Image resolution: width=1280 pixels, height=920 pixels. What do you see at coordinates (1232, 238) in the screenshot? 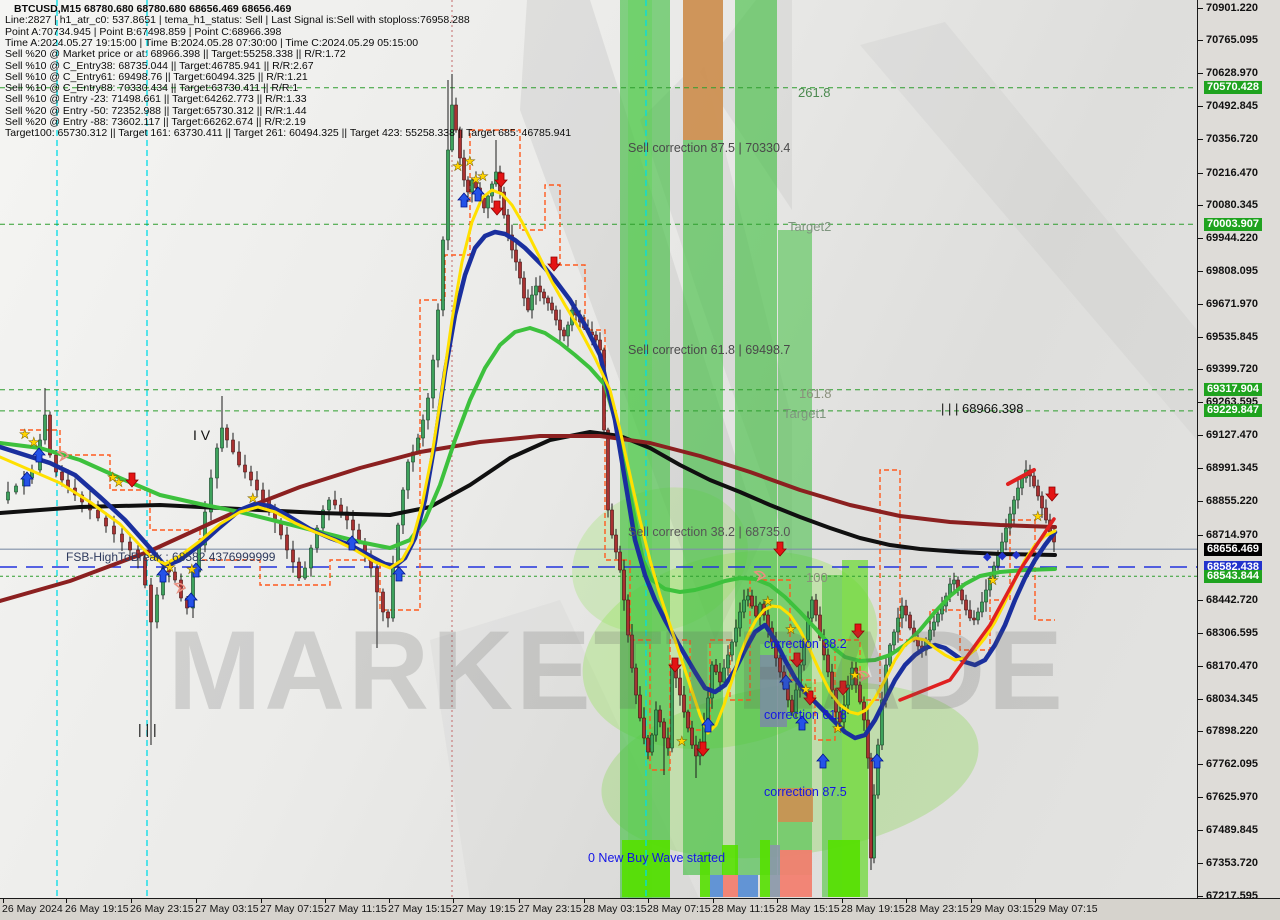
I see `price-label: 69944.220` at bounding box center [1232, 238].